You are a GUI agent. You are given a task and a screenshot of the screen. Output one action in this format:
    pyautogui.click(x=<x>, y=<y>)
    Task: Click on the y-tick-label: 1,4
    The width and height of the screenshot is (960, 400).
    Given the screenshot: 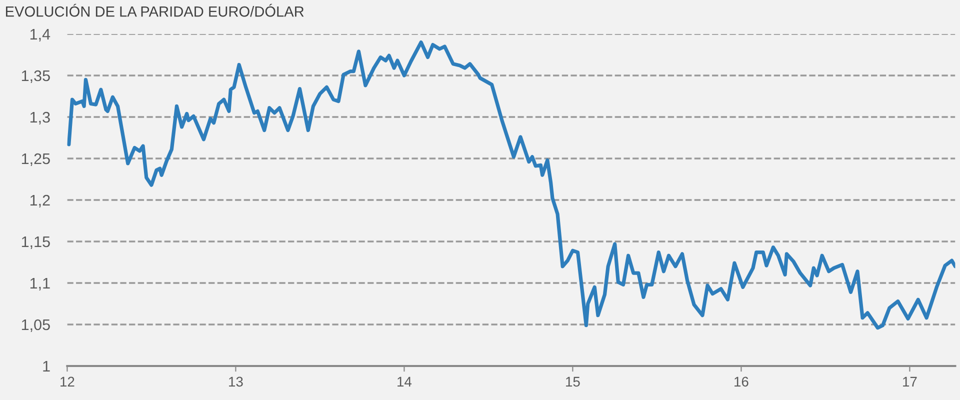 What is the action you would take?
    pyautogui.click(x=40, y=35)
    